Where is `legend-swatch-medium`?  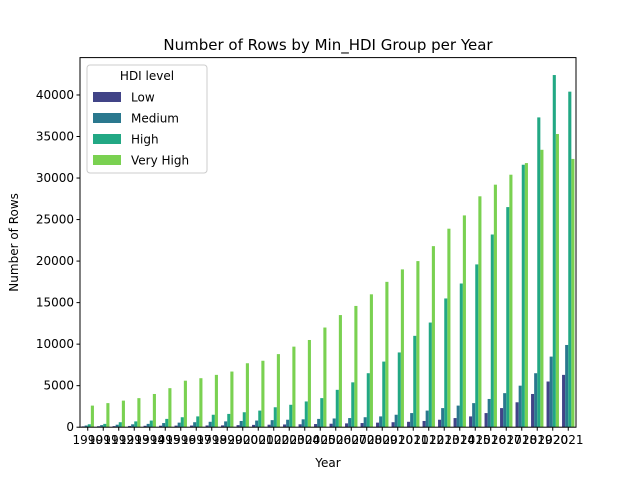 legend-swatch-medium is located at coordinates (107, 118).